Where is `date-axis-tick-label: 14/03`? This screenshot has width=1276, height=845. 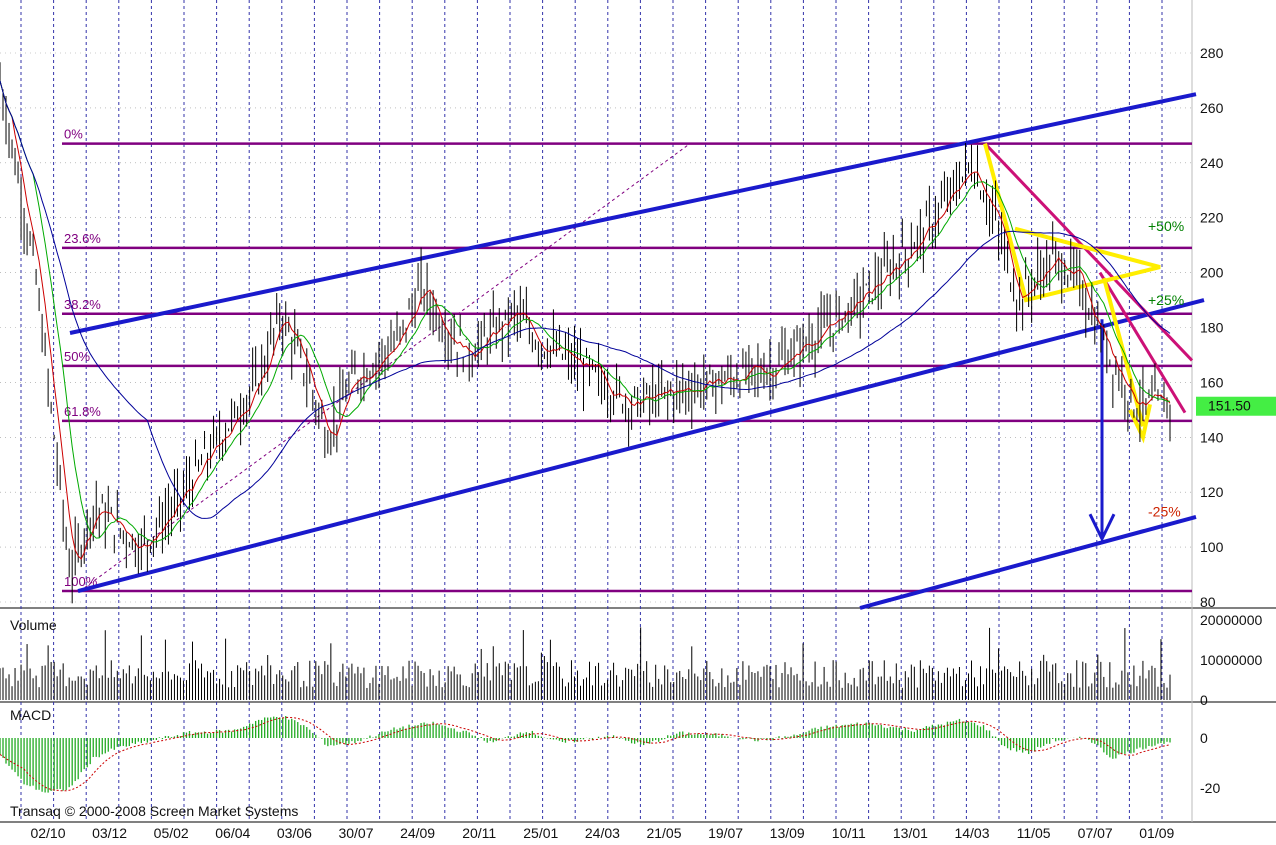 date-axis-tick-label: 14/03 is located at coordinates (971, 833).